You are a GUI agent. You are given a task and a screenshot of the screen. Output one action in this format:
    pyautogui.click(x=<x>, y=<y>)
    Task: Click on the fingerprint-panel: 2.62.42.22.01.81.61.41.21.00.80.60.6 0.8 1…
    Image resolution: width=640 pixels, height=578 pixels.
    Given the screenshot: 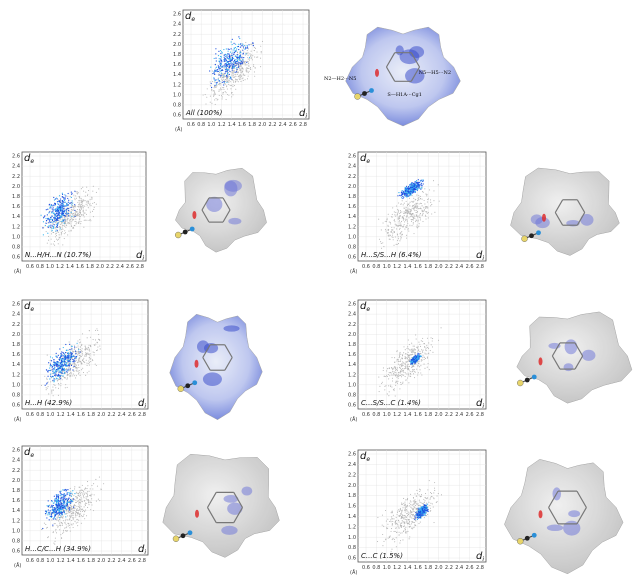 What is the action you would take?
    pyautogui.click(x=146, y=507)
    